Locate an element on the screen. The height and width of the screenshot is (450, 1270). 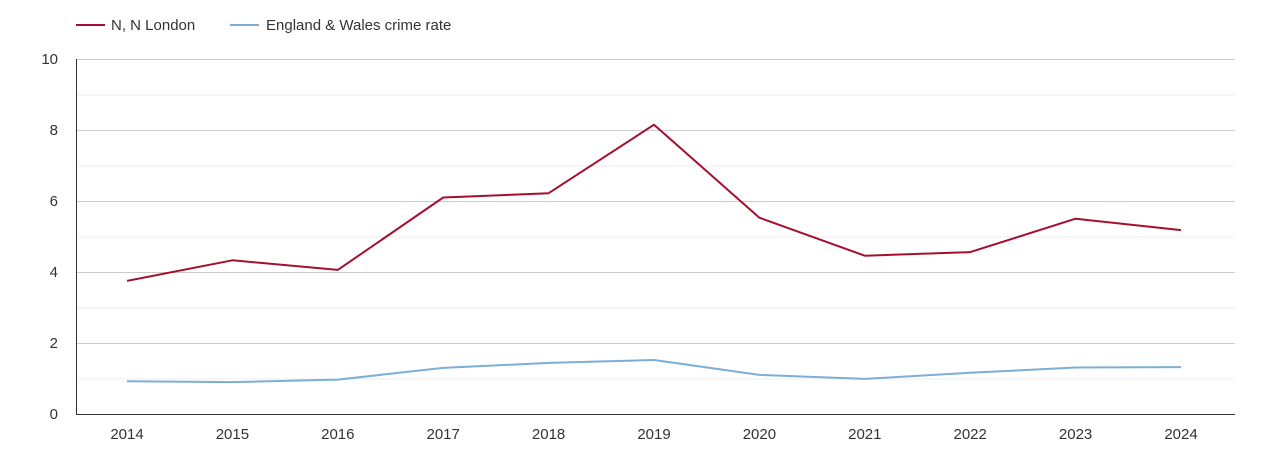
x-tick-label: 2021 is located at coordinates (864, 434).